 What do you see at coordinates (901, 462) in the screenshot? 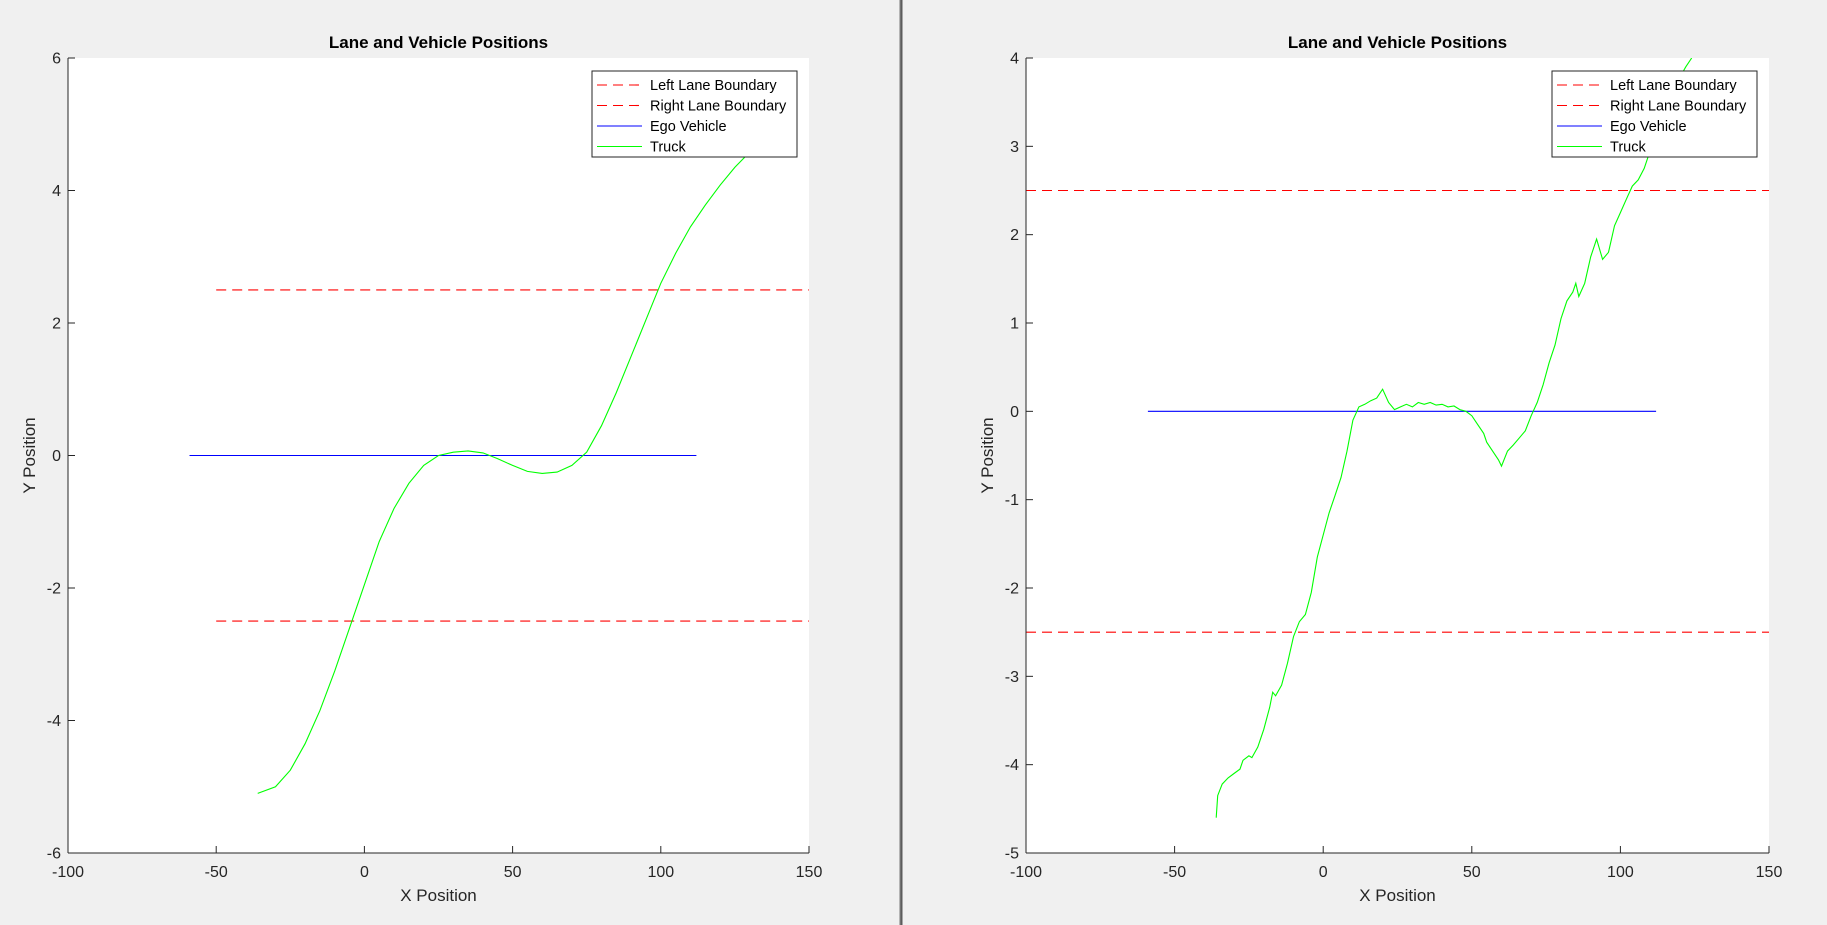
I see `window-divider` at bounding box center [901, 462].